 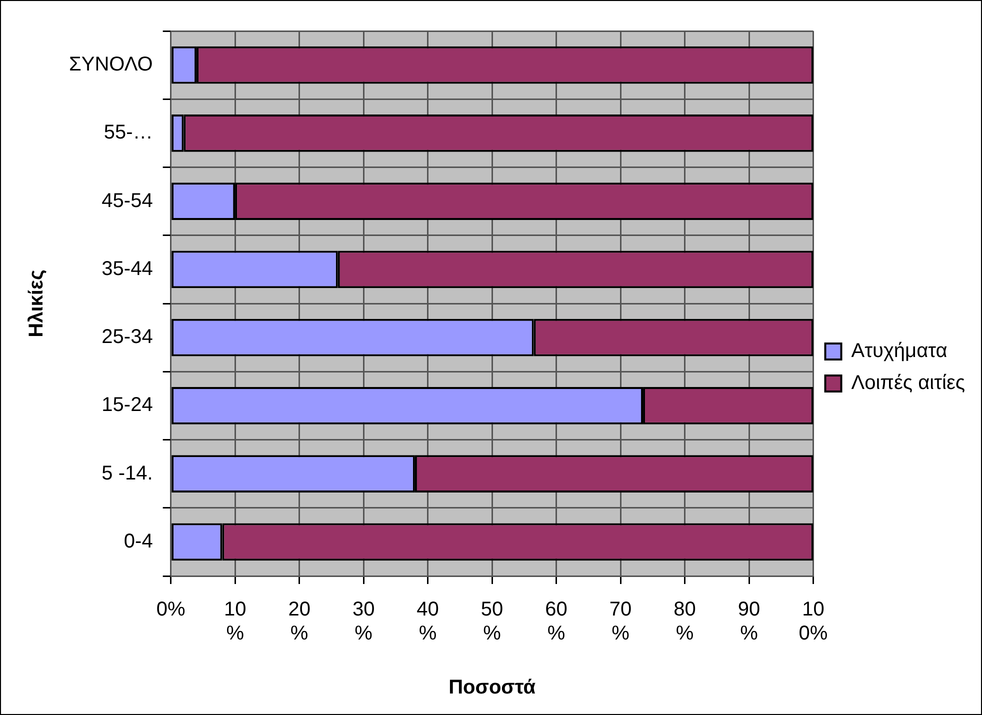 What do you see at coordinates (299, 621) in the screenshot?
I see `x-tick-label: 20%` at bounding box center [299, 621].